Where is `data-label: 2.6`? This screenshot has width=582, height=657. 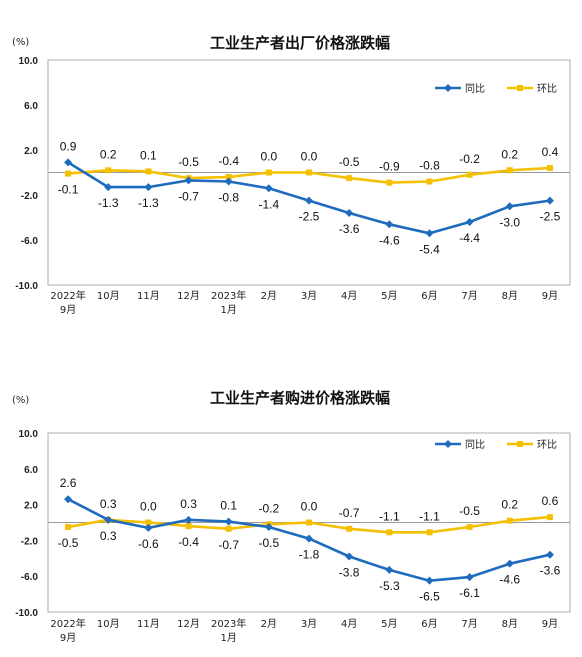 data-label: 2.6 is located at coordinates (68, 483).